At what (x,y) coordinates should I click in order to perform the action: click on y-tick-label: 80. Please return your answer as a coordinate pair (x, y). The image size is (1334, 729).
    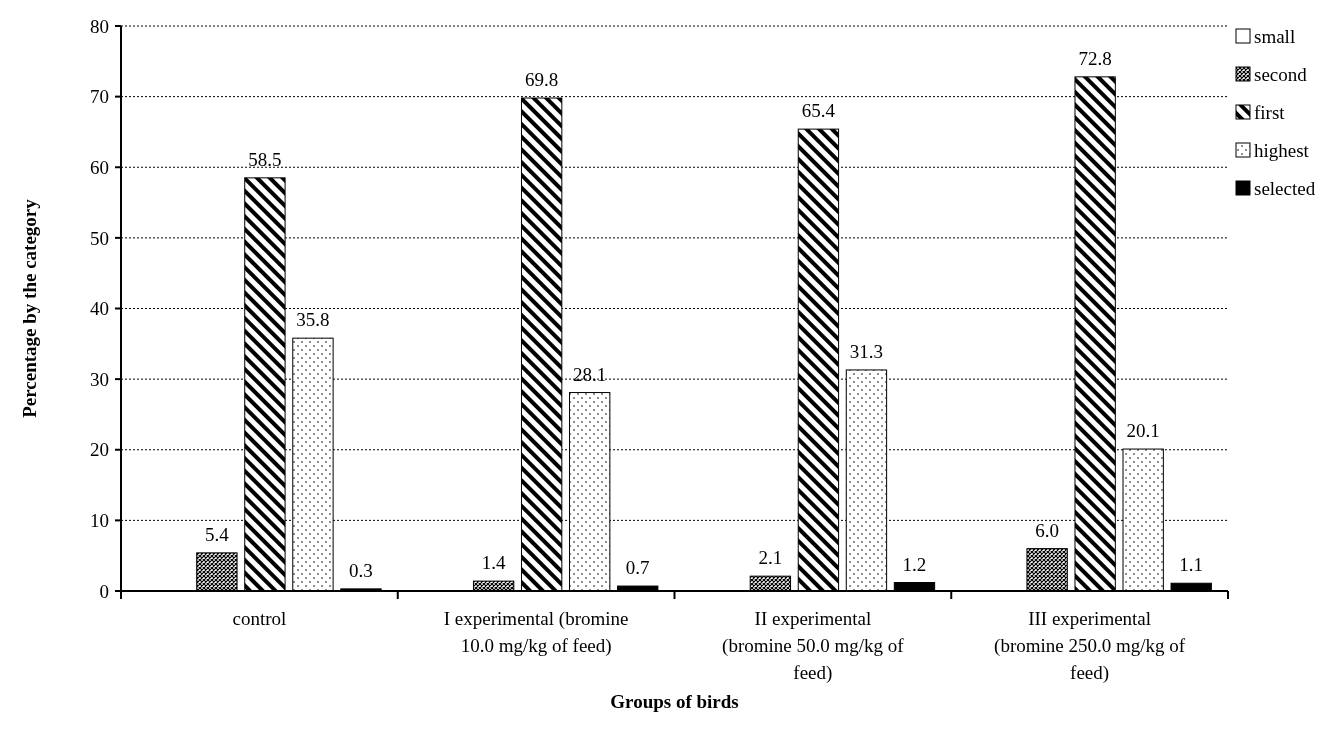
    Looking at the image, I should click on (99, 26).